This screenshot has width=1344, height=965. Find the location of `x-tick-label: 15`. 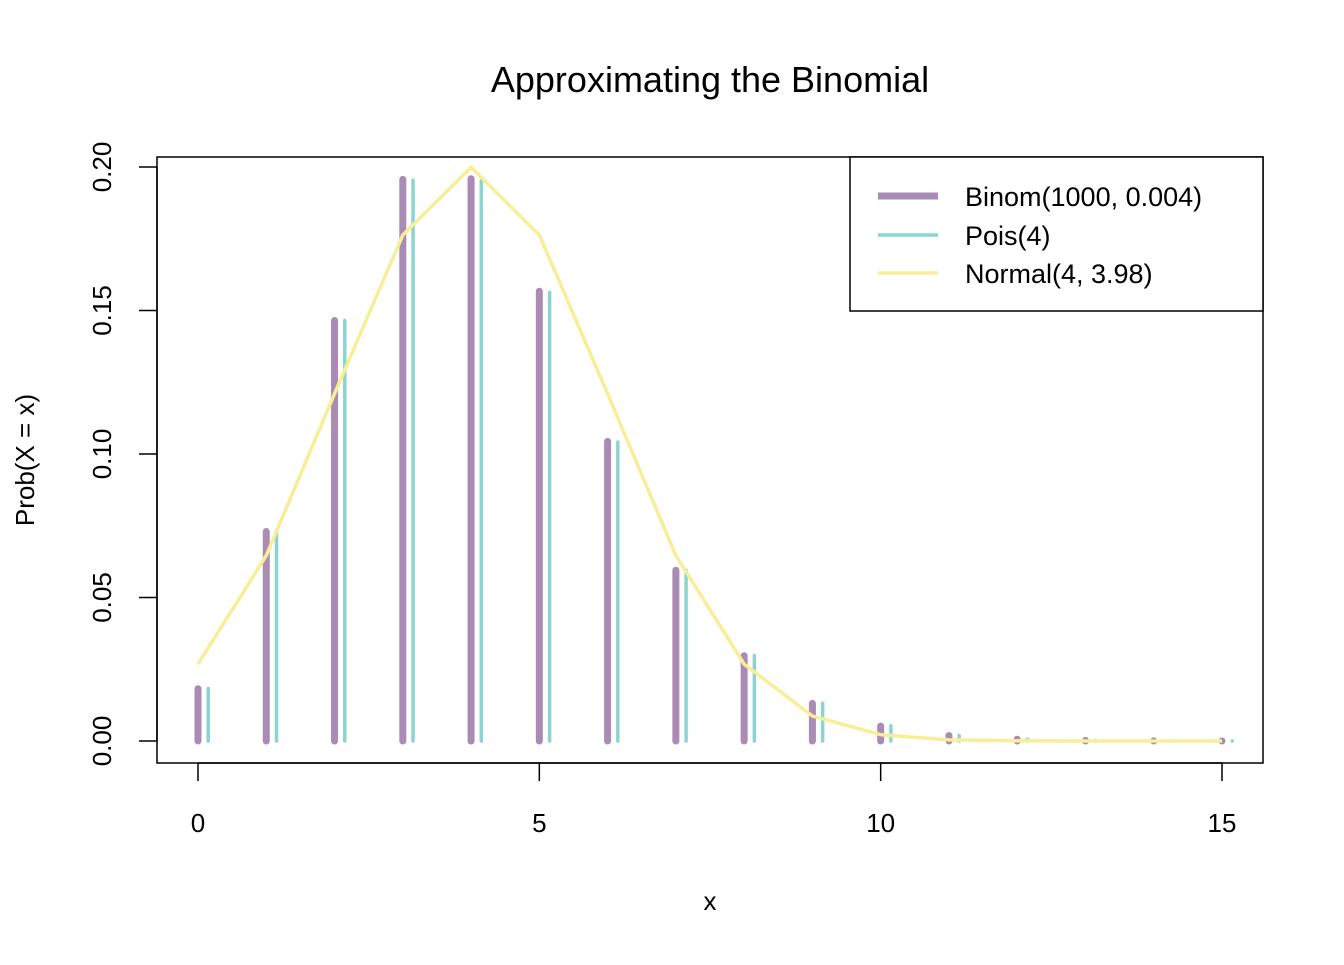

x-tick-label: 15 is located at coordinates (1222, 823).